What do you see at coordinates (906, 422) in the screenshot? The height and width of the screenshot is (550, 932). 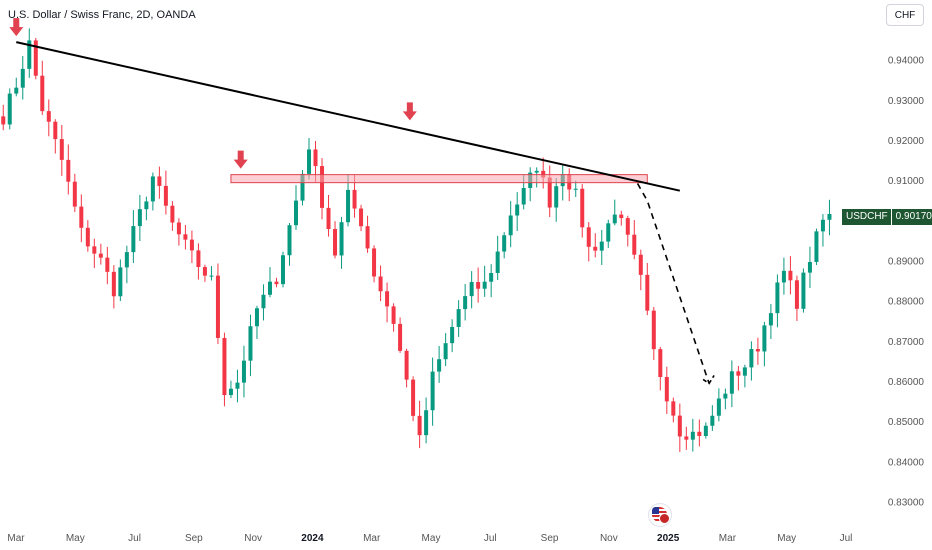 I see `price-tick-label: 0.85000` at bounding box center [906, 422].